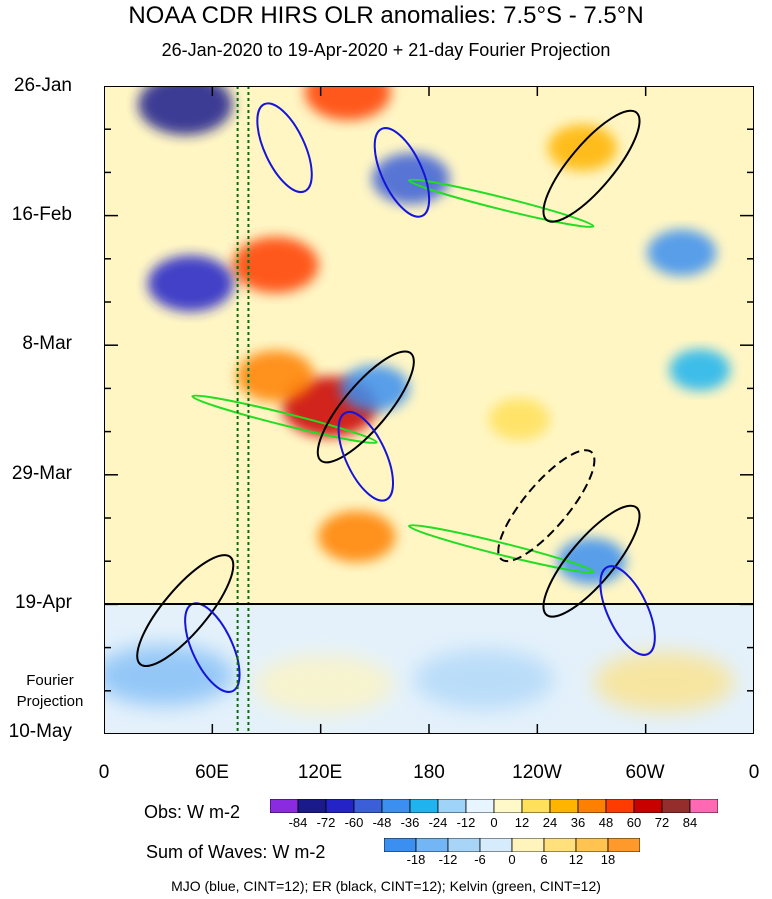 The height and width of the screenshot is (899, 772). What do you see at coordinates (606, 822) in the screenshot?
I see `colorbar-label: 48` at bounding box center [606, 822].